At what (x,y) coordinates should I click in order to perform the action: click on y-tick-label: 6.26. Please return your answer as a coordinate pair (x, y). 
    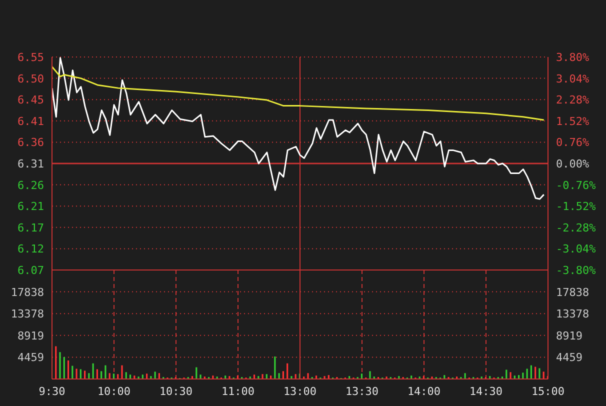
    Looking at the image, I should click on (31, 185).